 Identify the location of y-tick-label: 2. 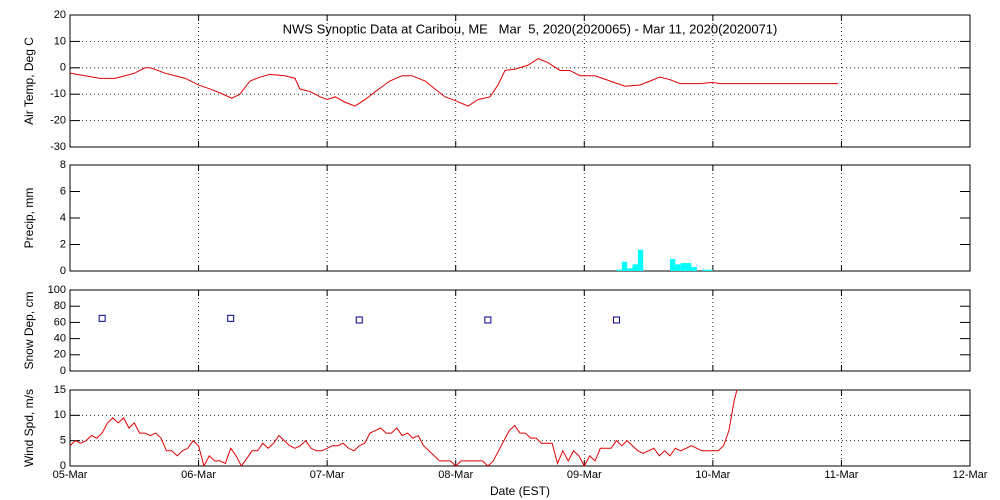
(63, 244).